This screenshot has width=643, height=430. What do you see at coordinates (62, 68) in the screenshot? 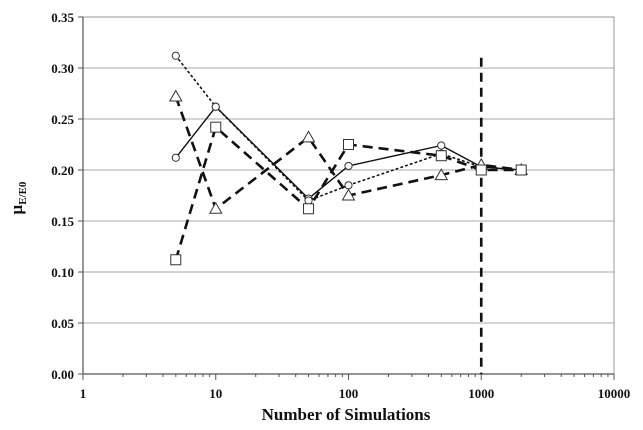
I see `y-tick-label: 0.30` at bounding box center [62, 68].